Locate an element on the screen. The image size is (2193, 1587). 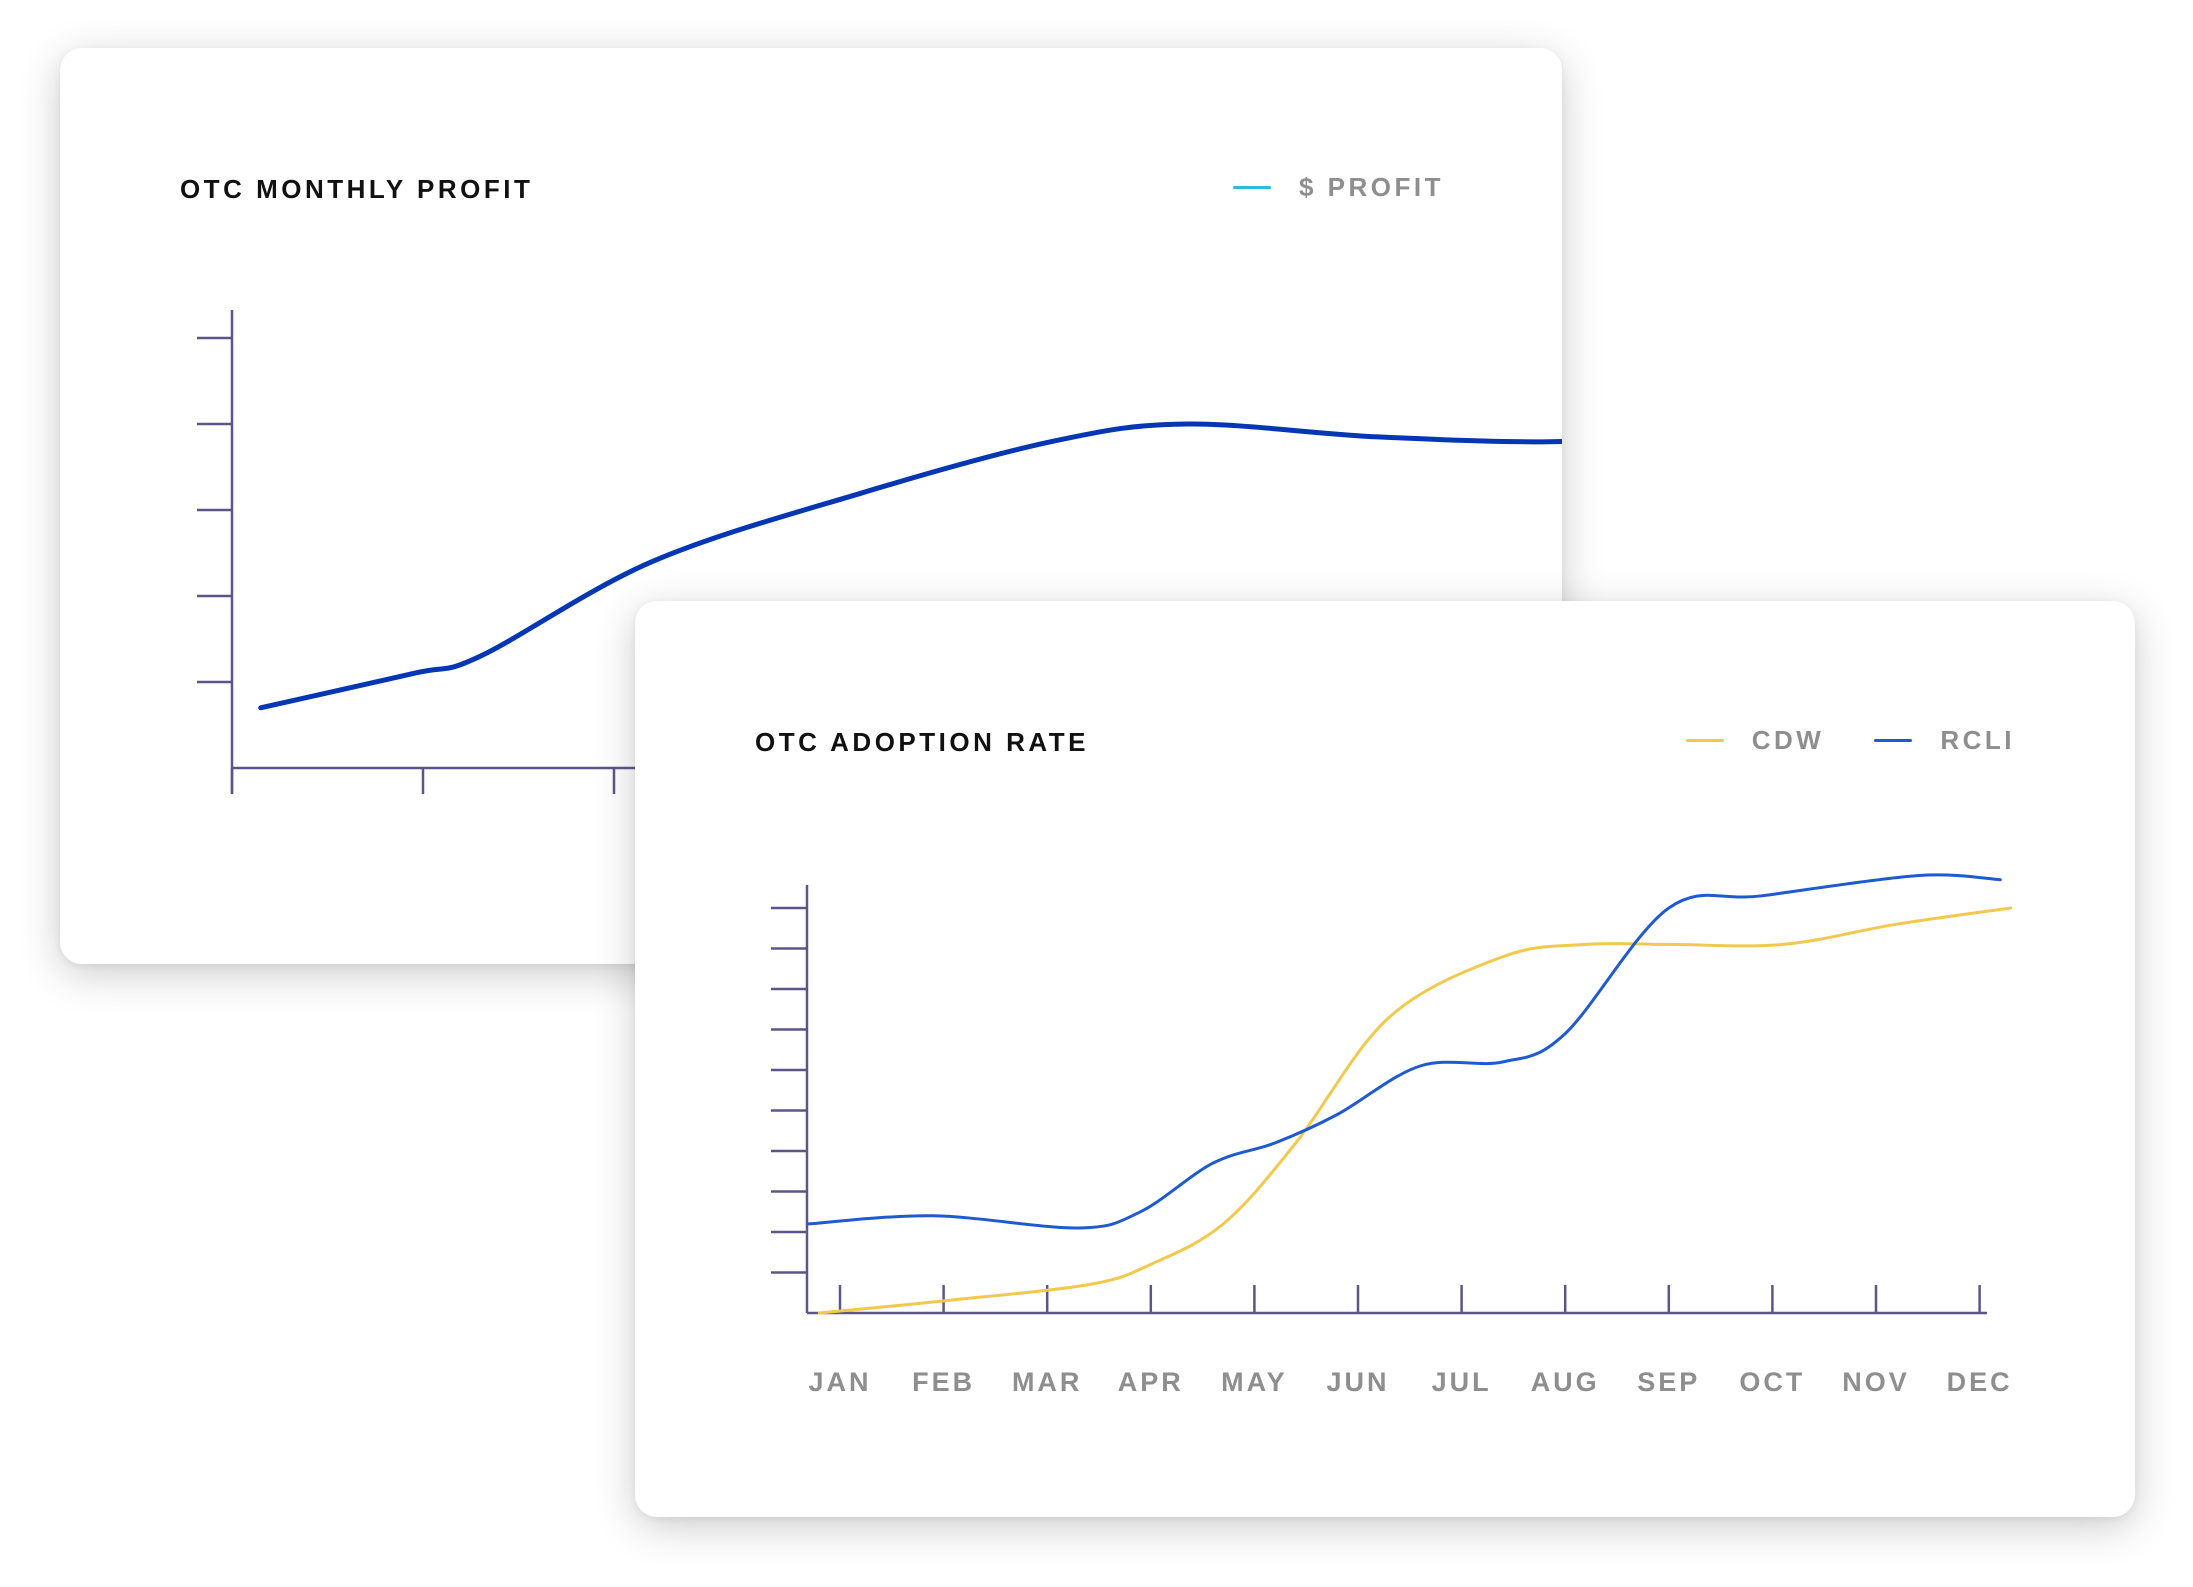
legend-item-profit: $ PROFIT is located at coordinates (1338, 187).